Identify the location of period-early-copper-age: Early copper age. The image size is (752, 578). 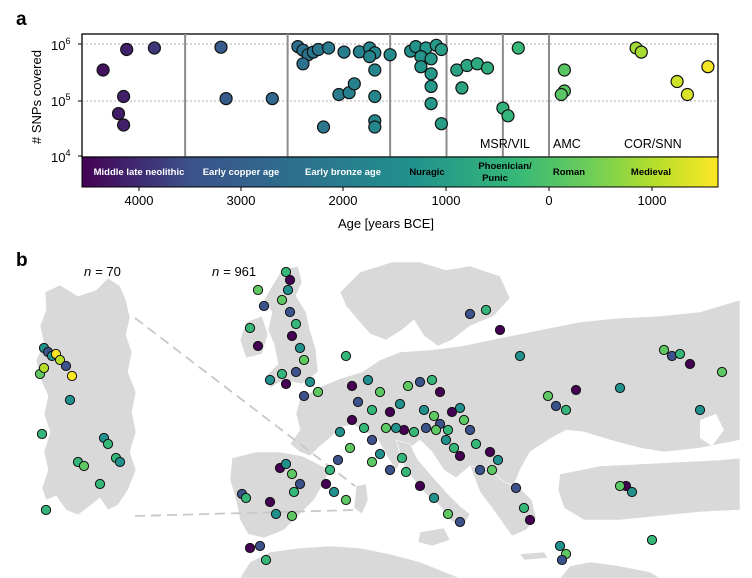
(241, 172).